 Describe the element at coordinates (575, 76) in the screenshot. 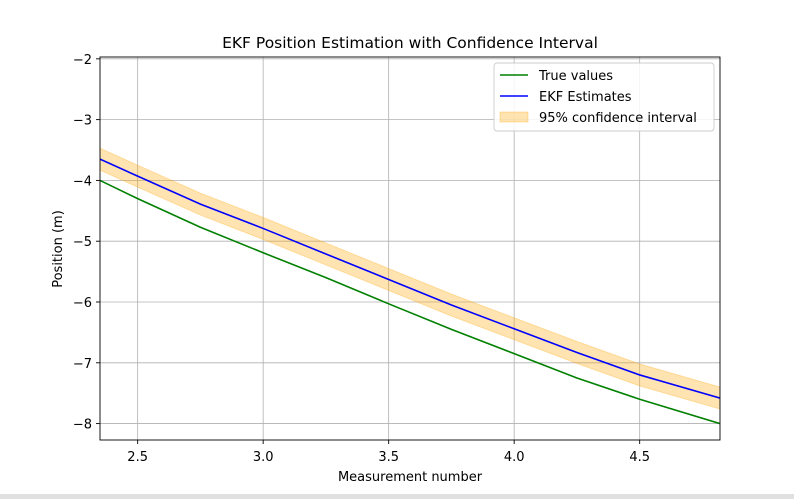

I see `legend-label-true-values: True values` at that location.